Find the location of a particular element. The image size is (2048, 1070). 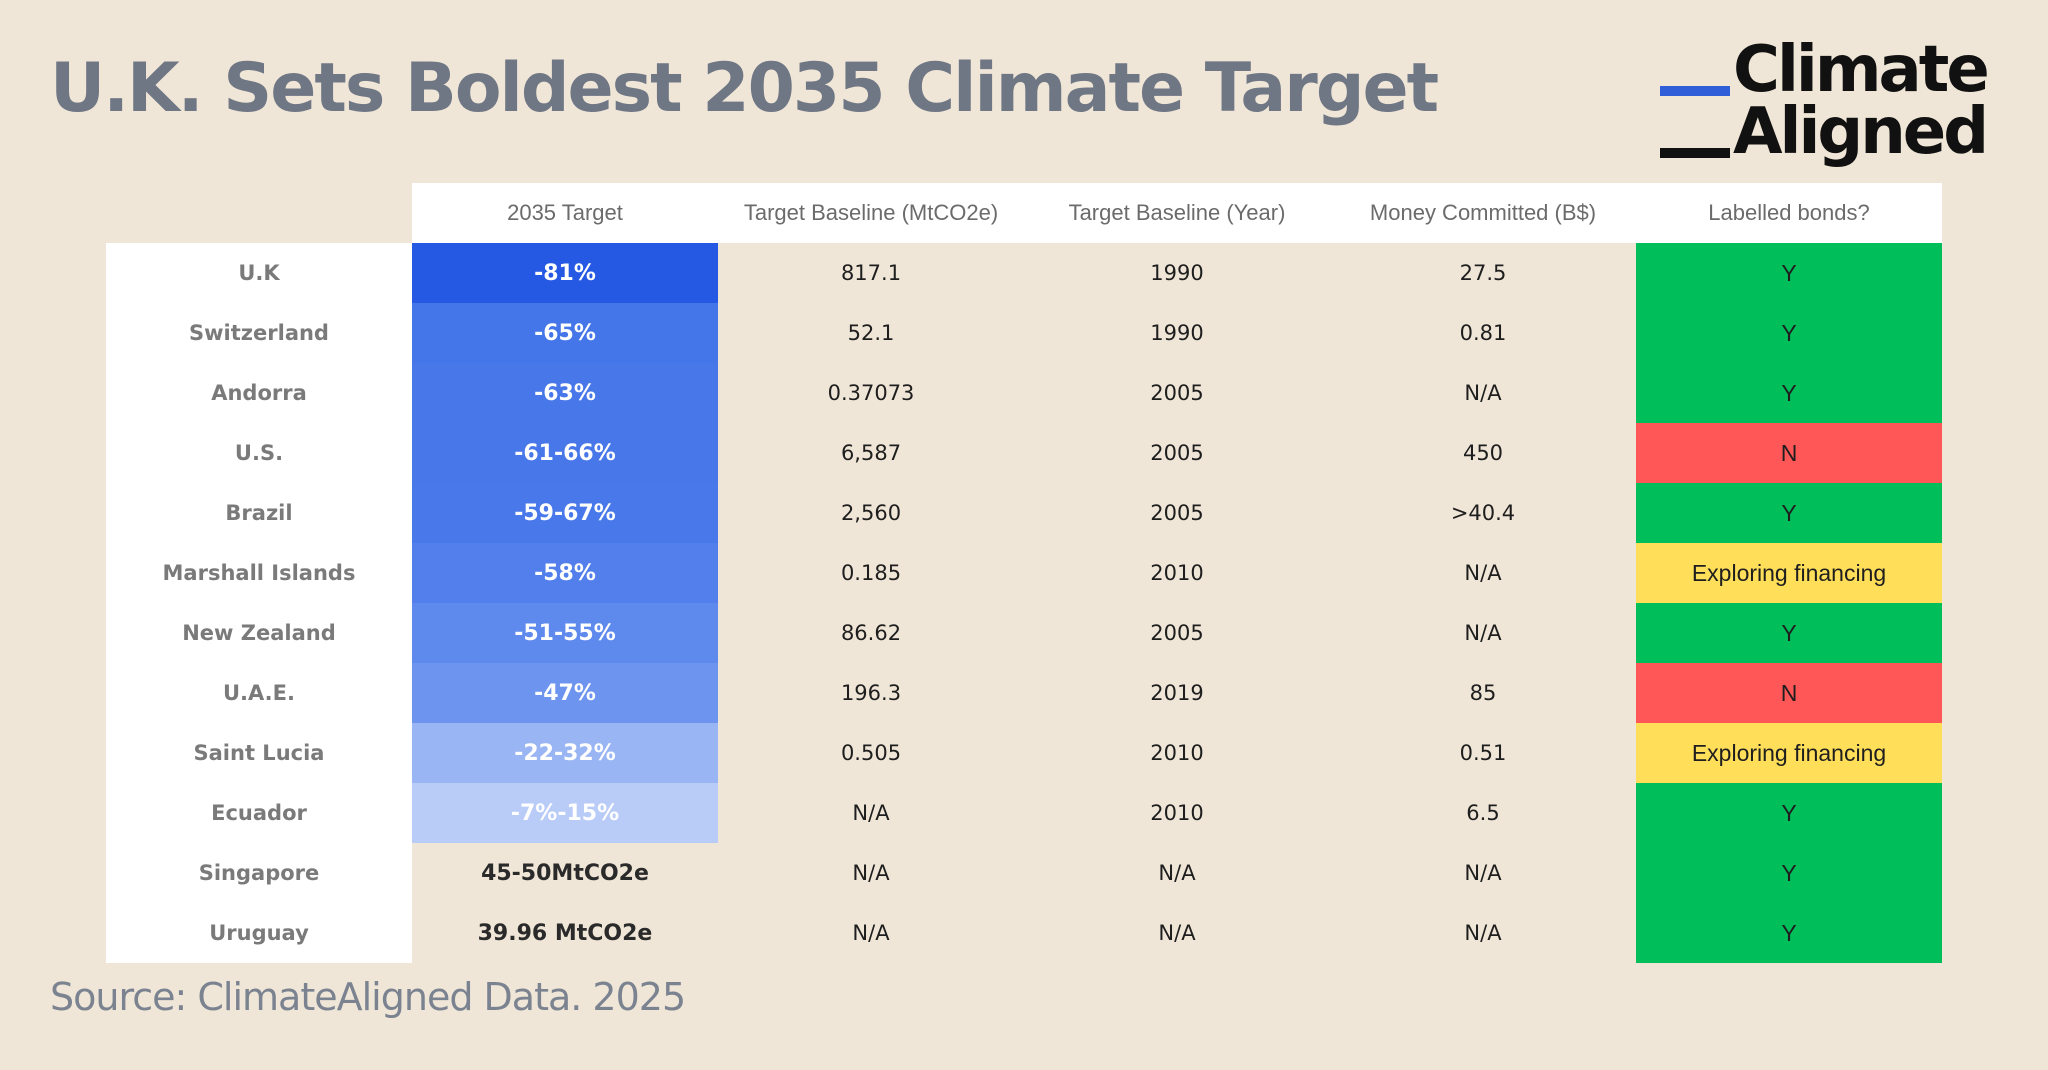

country-cell: New Zealand is located at coordinates (259, 633).